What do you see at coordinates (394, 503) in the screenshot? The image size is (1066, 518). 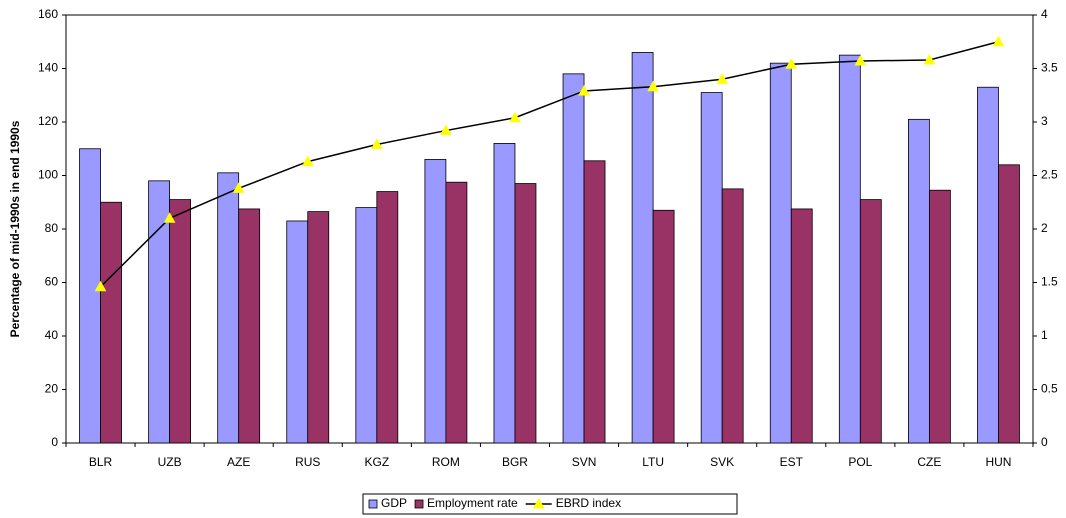 I see `legend-label: GDP` at bounding box center [394, 503].